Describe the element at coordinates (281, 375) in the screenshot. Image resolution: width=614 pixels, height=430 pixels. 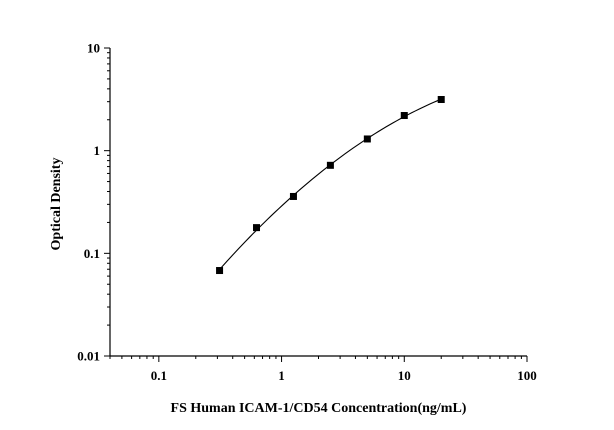
I see `x-tick-label: 1` at that location.